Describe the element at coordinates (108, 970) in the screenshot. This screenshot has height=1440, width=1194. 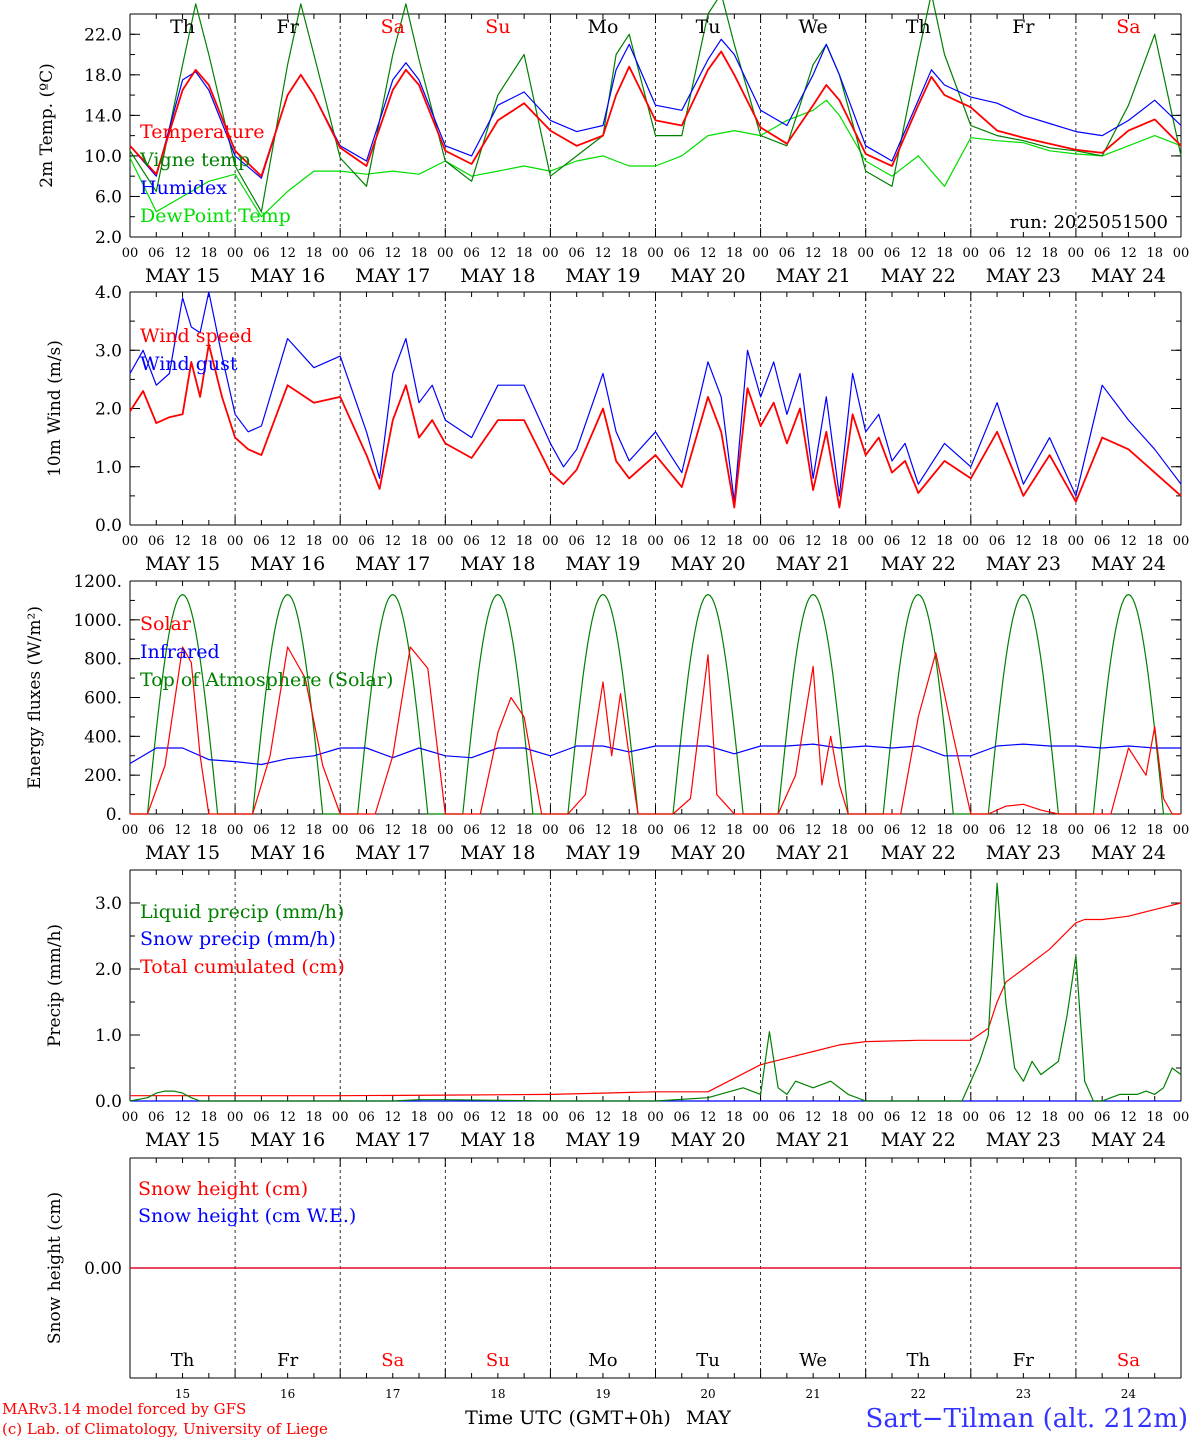
I see `y-tick-label: 2.0` at that location.